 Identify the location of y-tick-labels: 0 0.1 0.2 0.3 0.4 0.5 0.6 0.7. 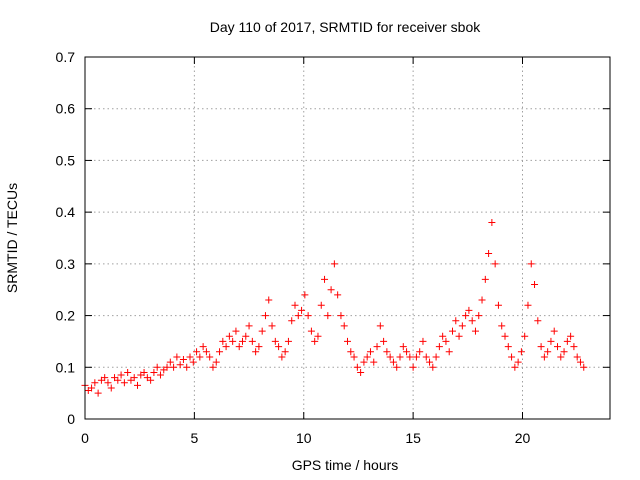
(66, 238).